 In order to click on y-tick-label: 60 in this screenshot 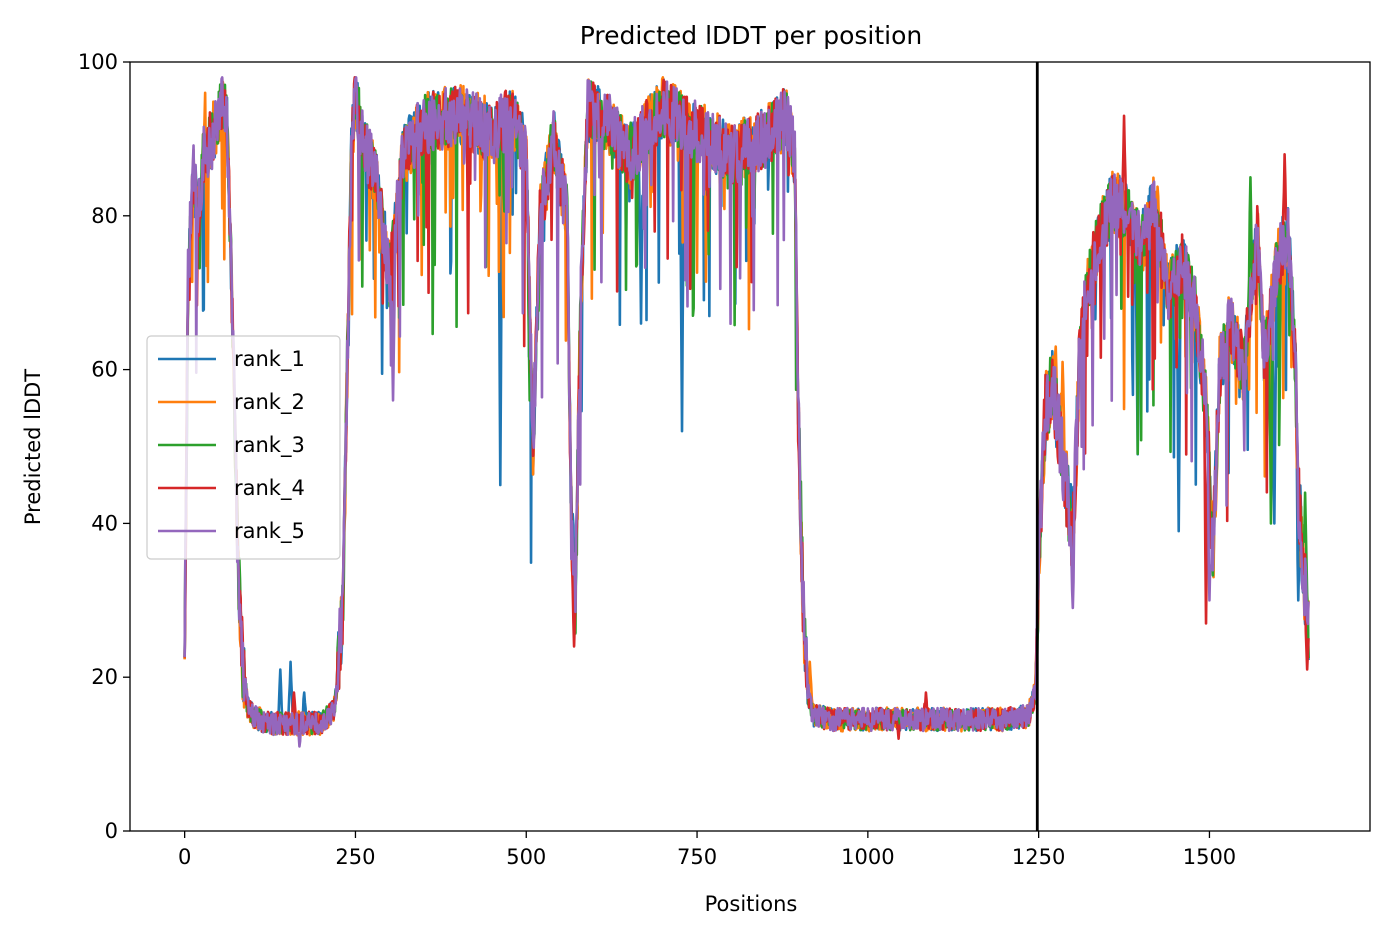, I will do `click(104, 370)`.